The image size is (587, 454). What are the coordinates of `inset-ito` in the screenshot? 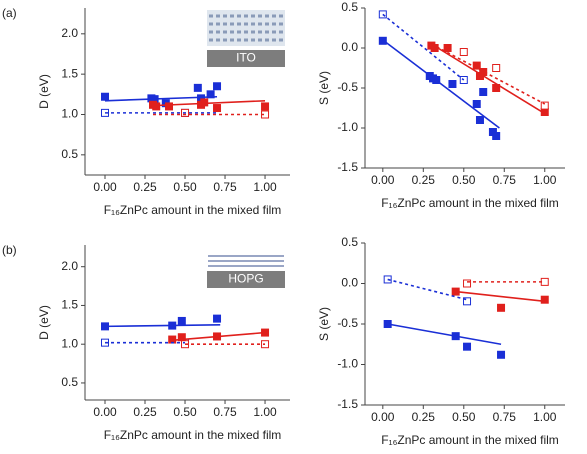 It's located at (246, 38).